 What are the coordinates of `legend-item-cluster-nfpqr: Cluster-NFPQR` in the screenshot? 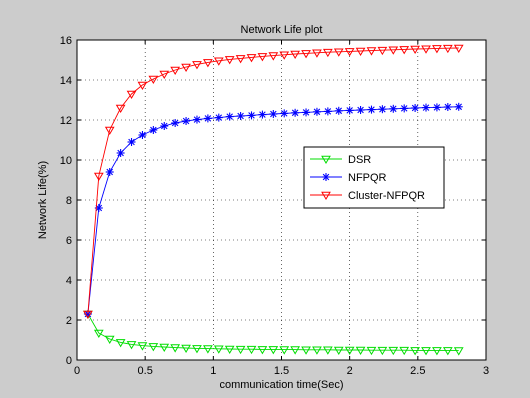 It's located at (367, 196).